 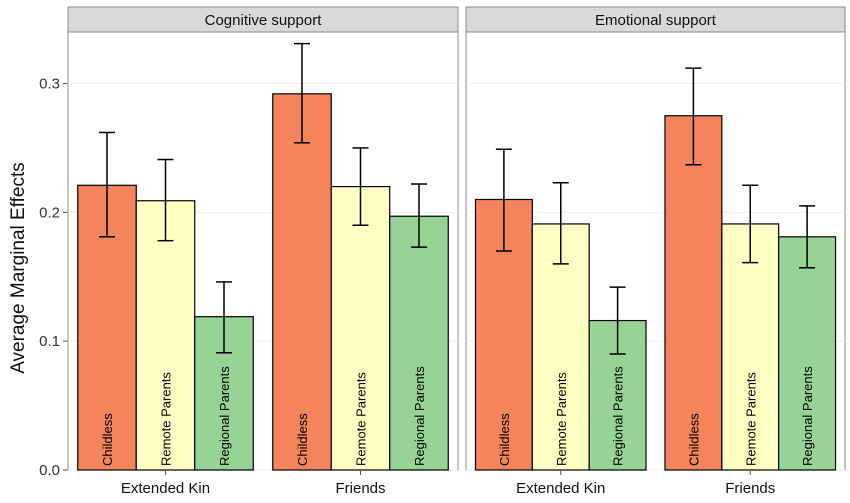 I want to click on facet-title: Cognitive support, so click(x=264, y=20).